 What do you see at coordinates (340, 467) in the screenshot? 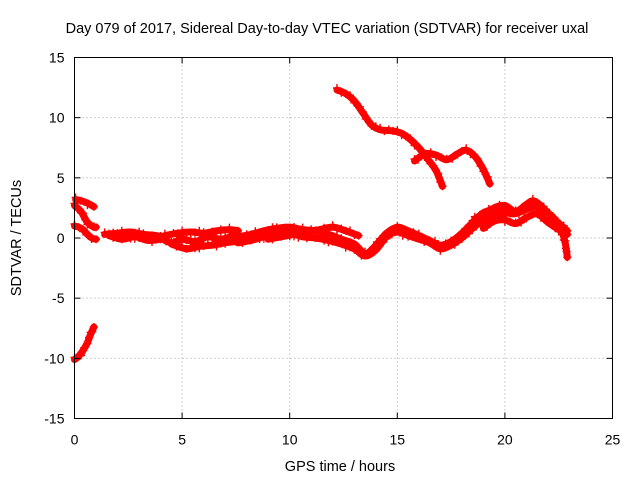
I see `x-axis-label: GPS time / hours` at bounding box center [340, 467].